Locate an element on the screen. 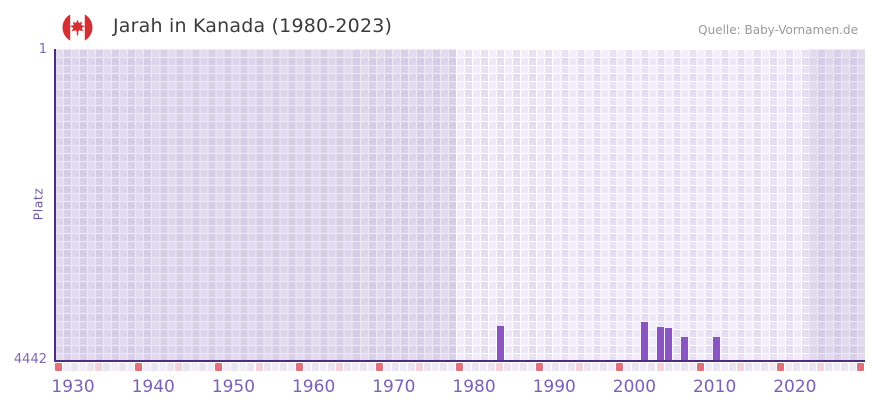 The height and width of the screenshot is (402, 873). y-axis-line is located at coordinates (55, 205).